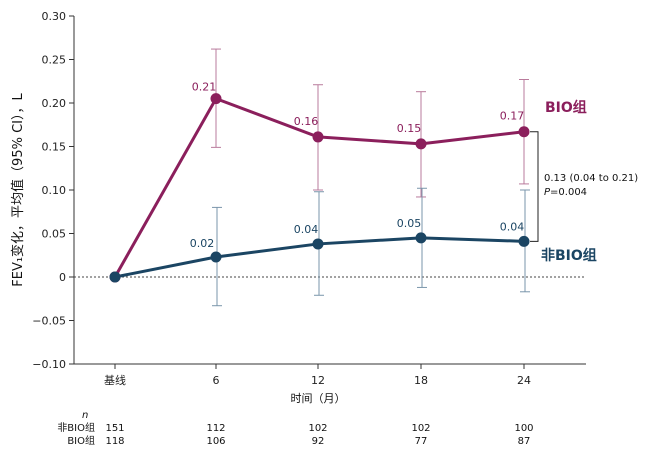 The height and width of the screenshot is (457, 654). I want to click on n-cell-value: 92, so click(318, 441).